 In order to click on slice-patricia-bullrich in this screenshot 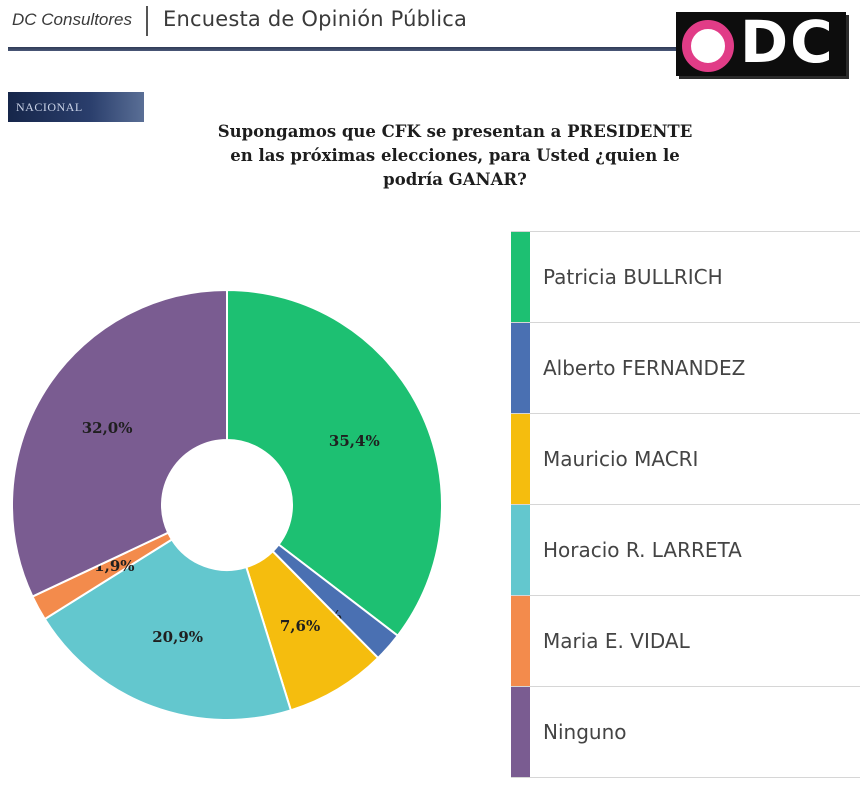, I will do `click(334, 463)`.